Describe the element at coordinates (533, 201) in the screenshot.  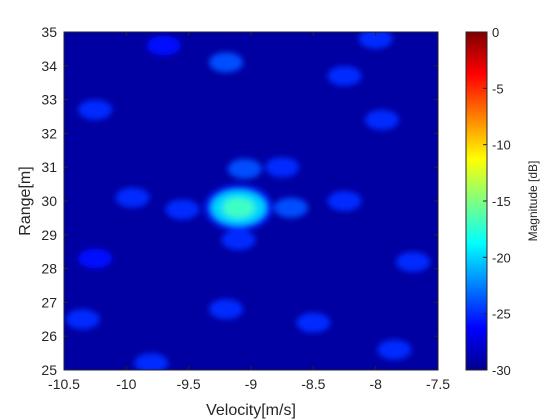
I see `colorbar-label: Magnitude [dB]` at that location.